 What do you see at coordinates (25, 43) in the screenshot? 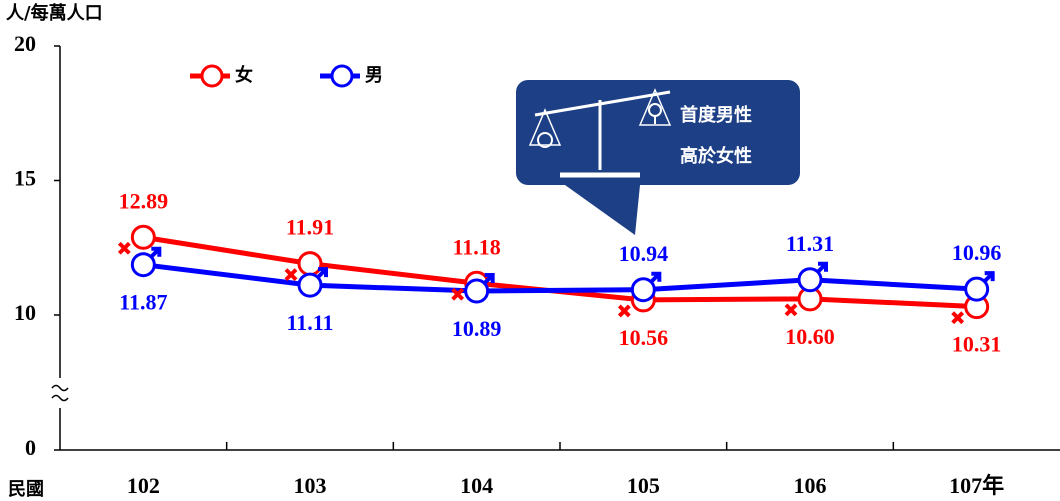
I see `y-tick-label: 20` at bounding box center [25, 43].